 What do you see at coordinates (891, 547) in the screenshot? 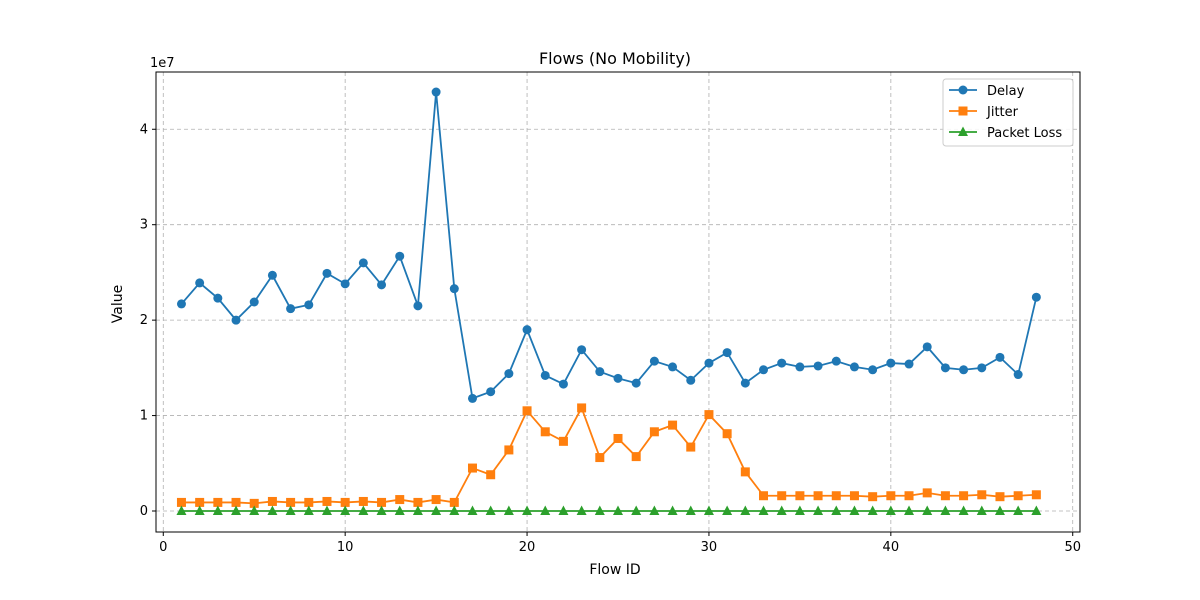
I see `x-tick-label: 40` at bounding box center [891, 547].